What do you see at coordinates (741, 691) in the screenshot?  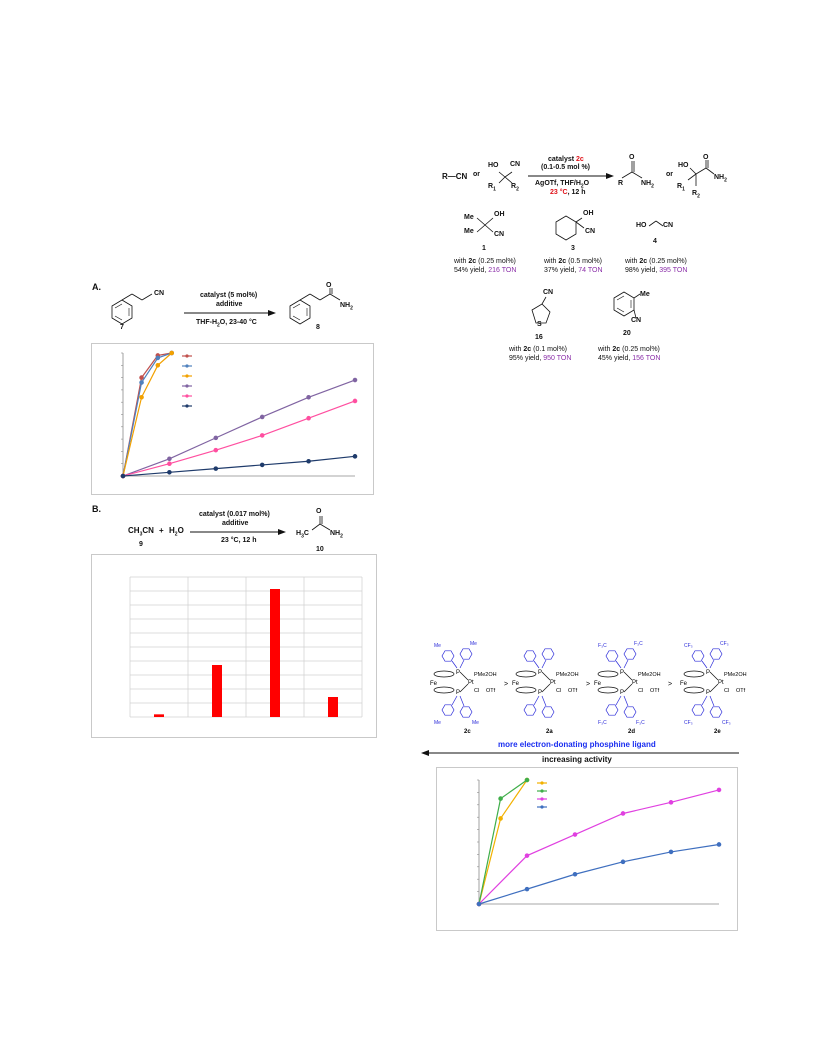 I see `otf-label: OTf` at bounding box center [741, 691].